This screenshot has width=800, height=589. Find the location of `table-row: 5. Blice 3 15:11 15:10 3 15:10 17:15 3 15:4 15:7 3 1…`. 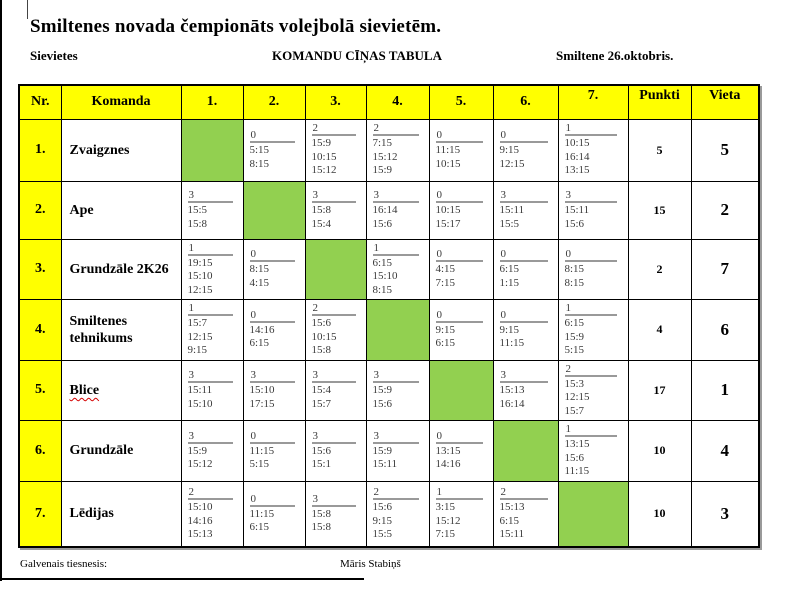

table-row: 5. Blice 3 15:11 15:10 3 15:10 17:15 3 15:4 15:7 3 1… is located at coordinates (389, 390).